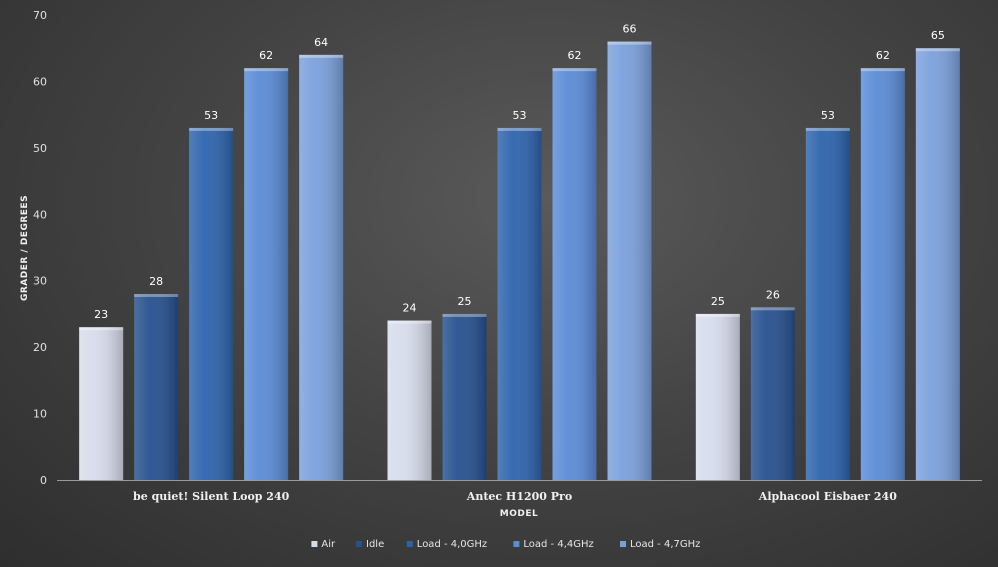 This screenshot has width=998, height=567. What do you see at coordinates (156, 281) in the screenshot?
I see `data-label: 28` at bounding box center [156, 281].